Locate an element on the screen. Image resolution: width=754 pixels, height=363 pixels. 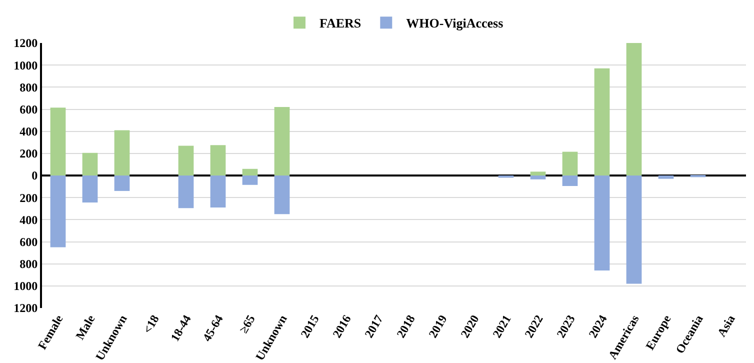
legend-label: FAERS is located at coordinates (341, 23).